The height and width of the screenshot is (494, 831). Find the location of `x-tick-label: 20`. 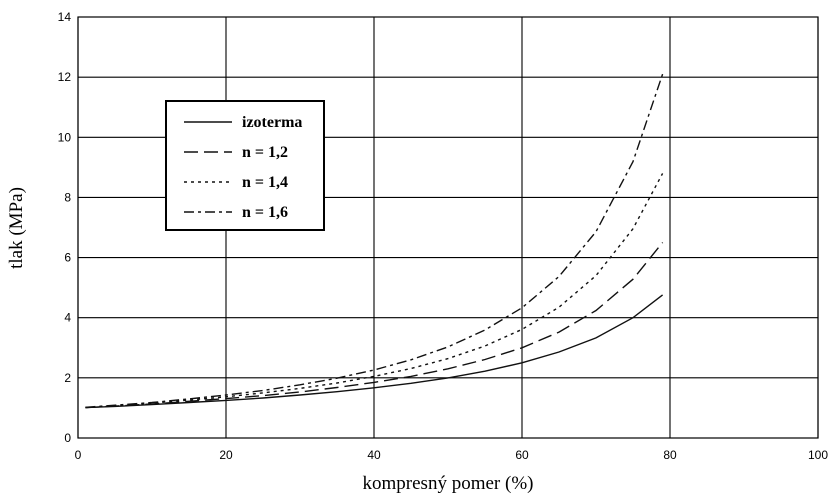

x-tick-label: 20 is located at coordinates (226, 455).